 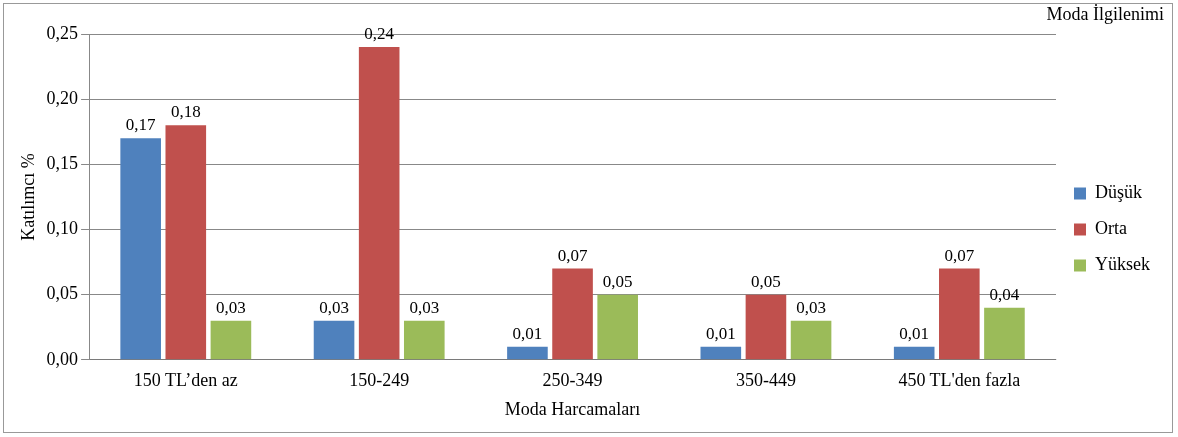 What do you see at coordinates (62, 32) in the screenshot?
I see `y-tick-label: 0,25` at bounding box center [62, 32].